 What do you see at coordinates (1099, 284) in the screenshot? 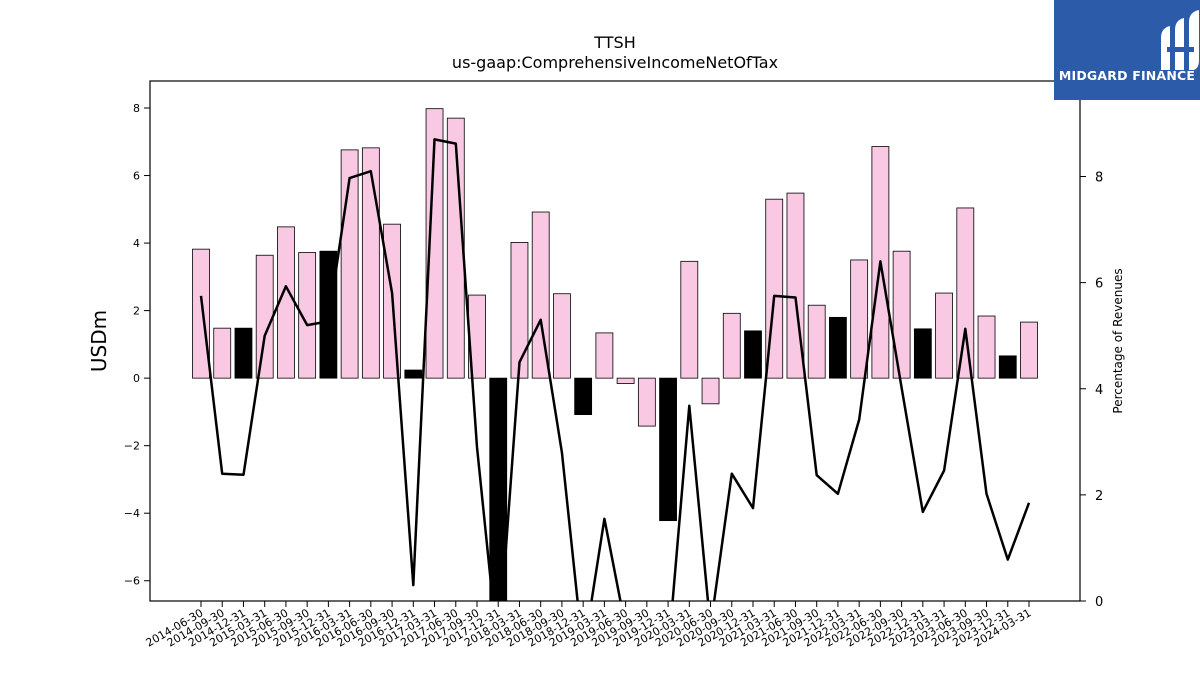
I see `y2-tick-label: 6` at bounding box center [1099, 284].